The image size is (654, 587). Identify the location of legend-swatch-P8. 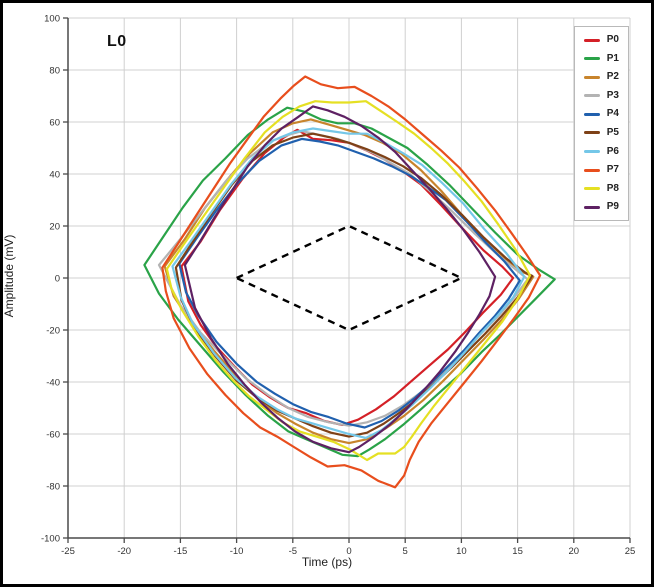
(591, 189).